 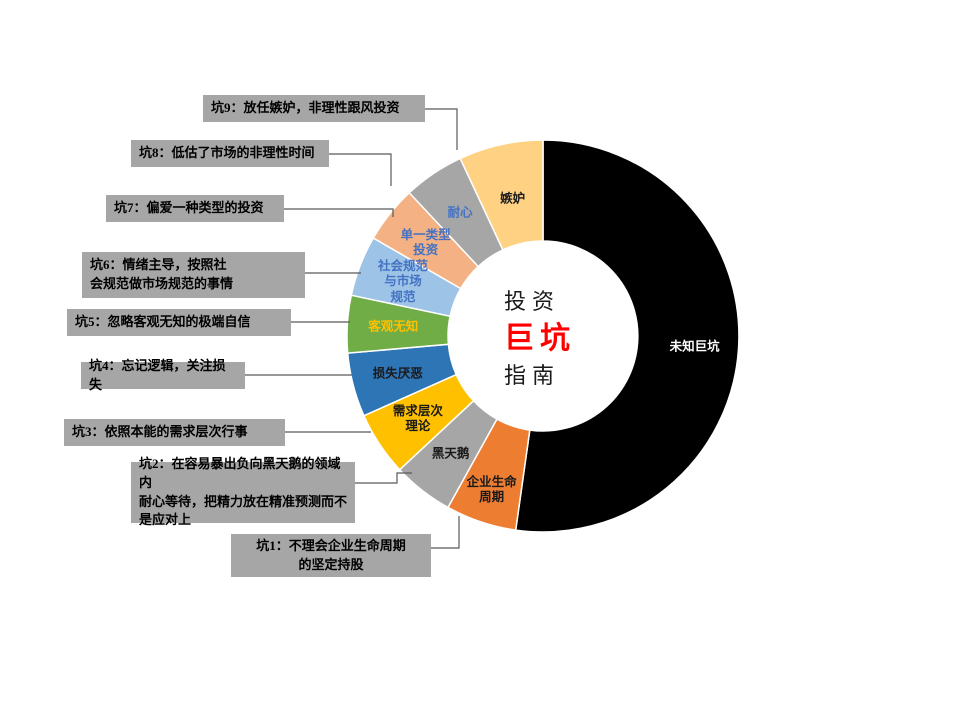 I want to click on segment-label-black-swan: 黑天鹅, so click(x=450, y=453).